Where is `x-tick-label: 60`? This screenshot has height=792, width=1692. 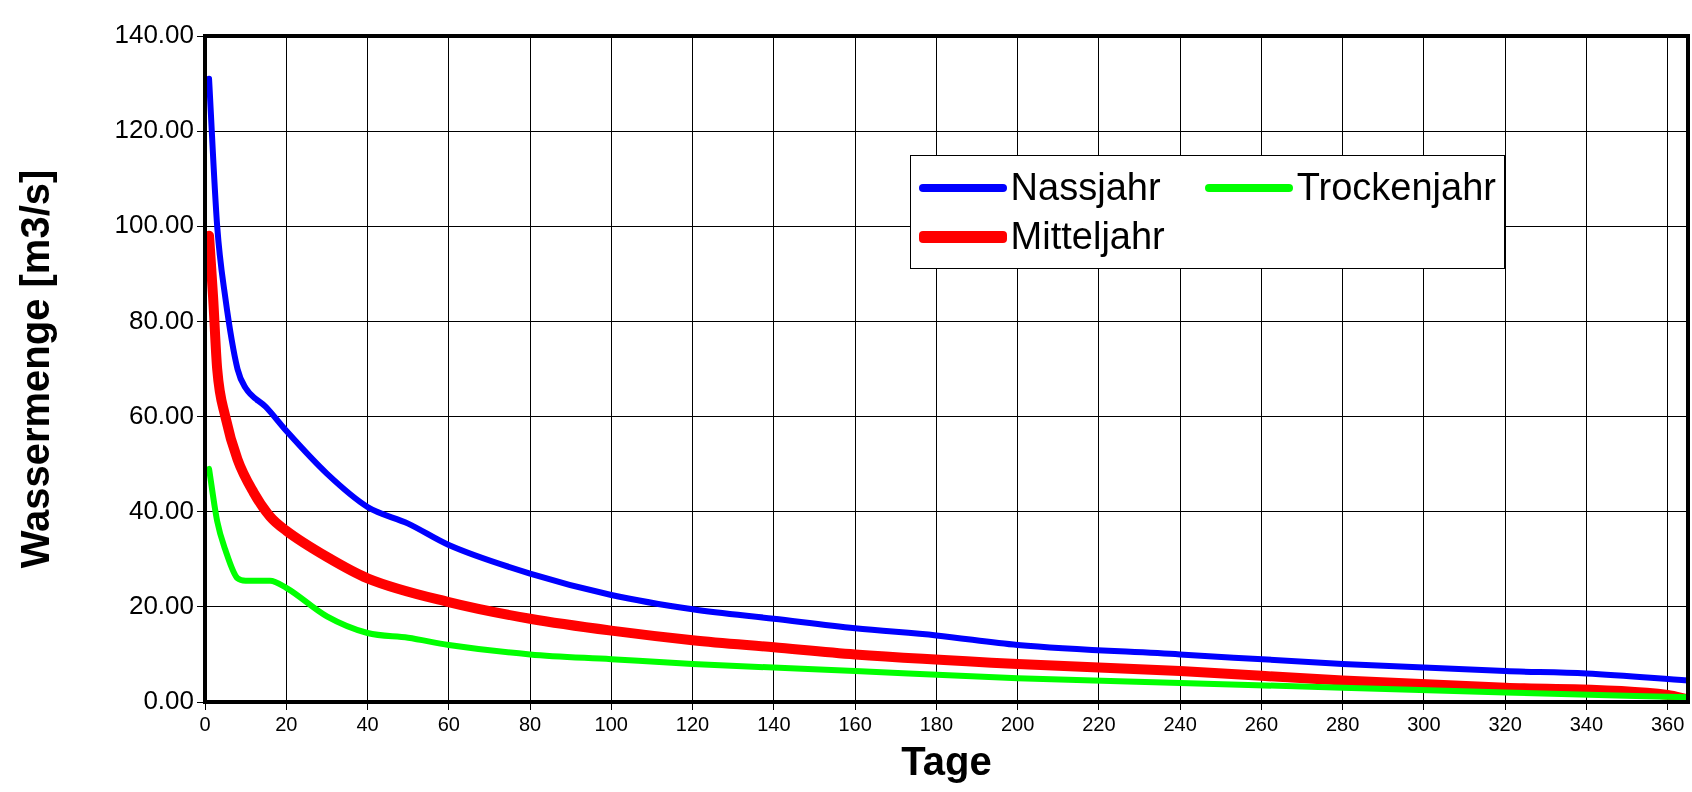
x-tick-label: 60 is located at coordinates (448, 723).